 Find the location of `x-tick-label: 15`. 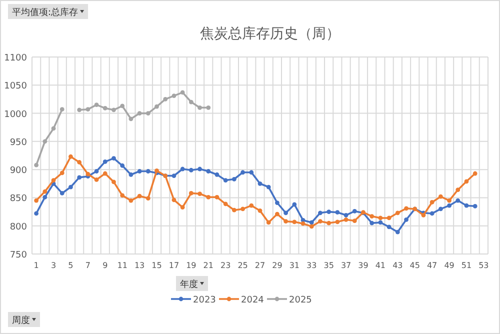

x-tick-label: 15 is located at coordinates (157, 265).